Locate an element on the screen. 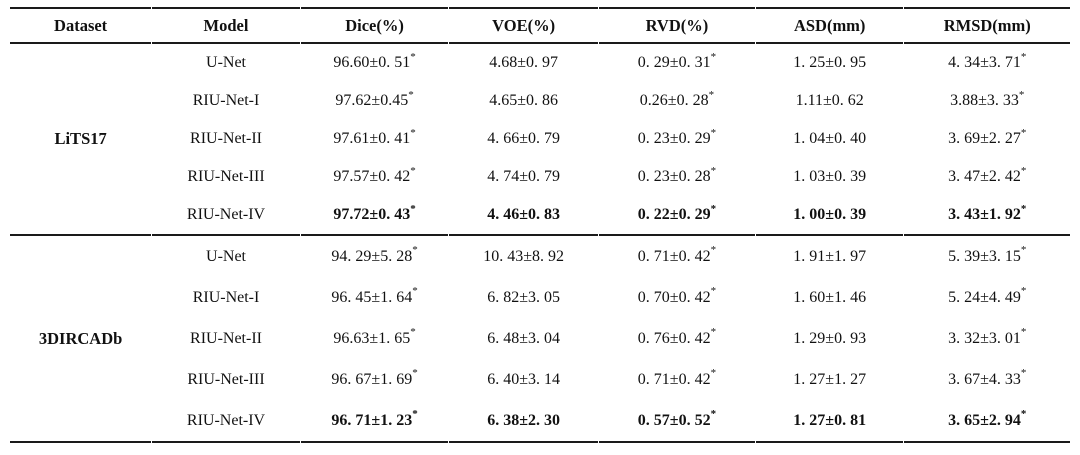 This screenshot has height=455, width=1080. header-asd: ASD(mm) is located at coordinates (829, 25).